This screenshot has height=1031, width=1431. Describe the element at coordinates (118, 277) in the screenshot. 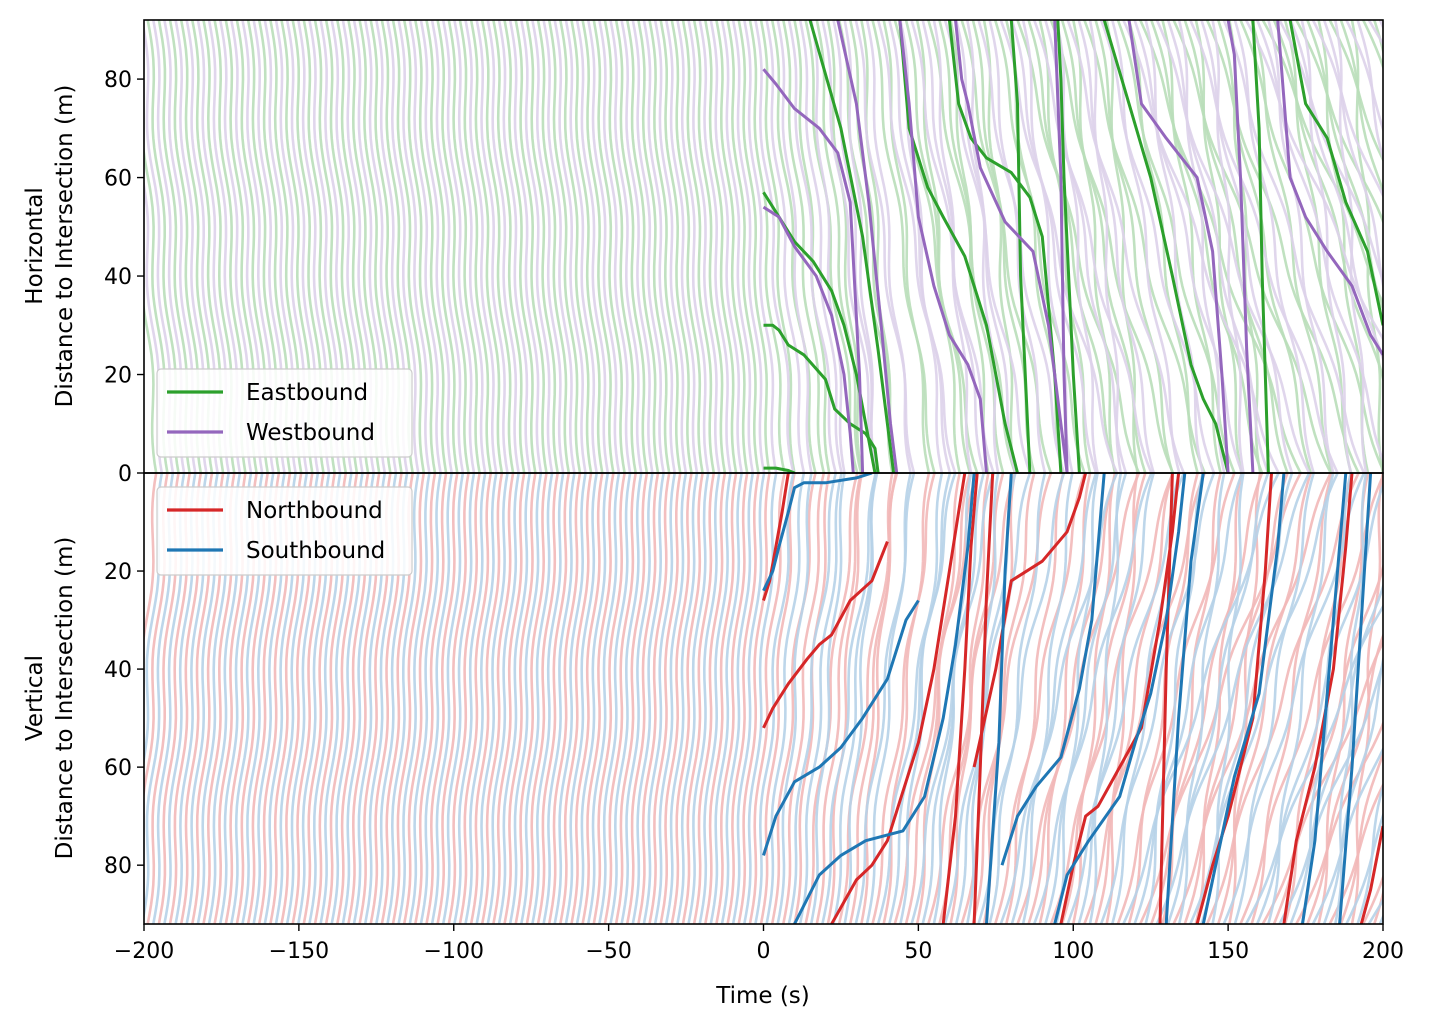

I see `y-tick-label-top: 40` at that location.